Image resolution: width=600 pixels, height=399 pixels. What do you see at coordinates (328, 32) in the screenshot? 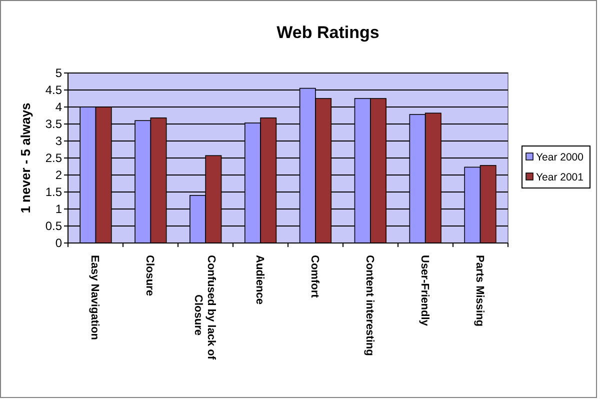
I see `chart-title: Web Ratings` at bounding box center [328, 32].